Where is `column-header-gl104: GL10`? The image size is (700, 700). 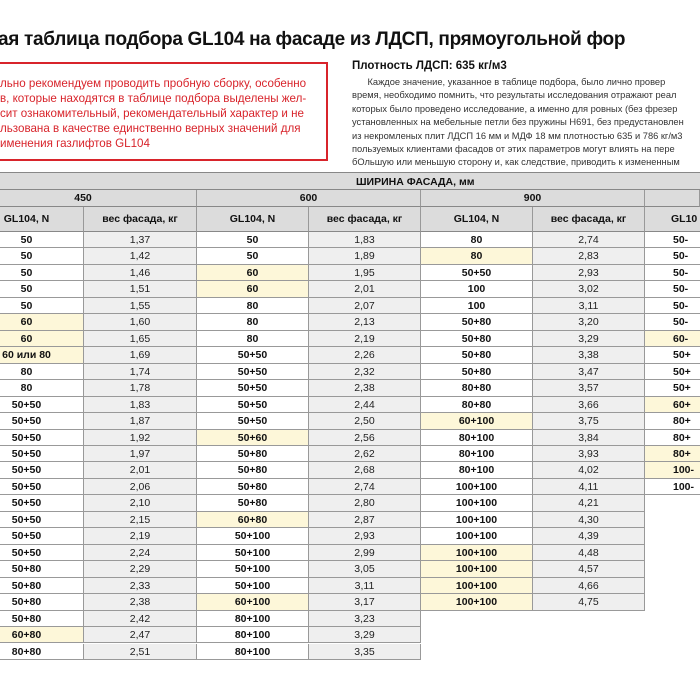 column-header-gl104: GL10 is located at coordinates (672, 219).